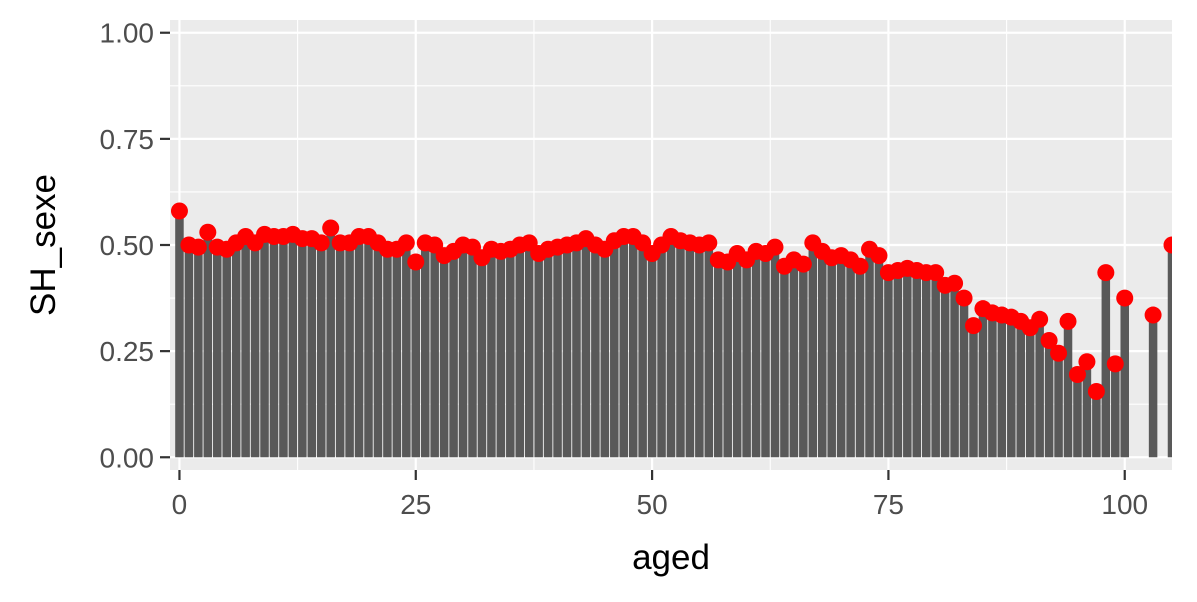 The image size is (1197, 602). What do you see at coordinates (652, 504) in the screenshot?
I see `x-tick-label: 50` at bounding box center [652, 504].